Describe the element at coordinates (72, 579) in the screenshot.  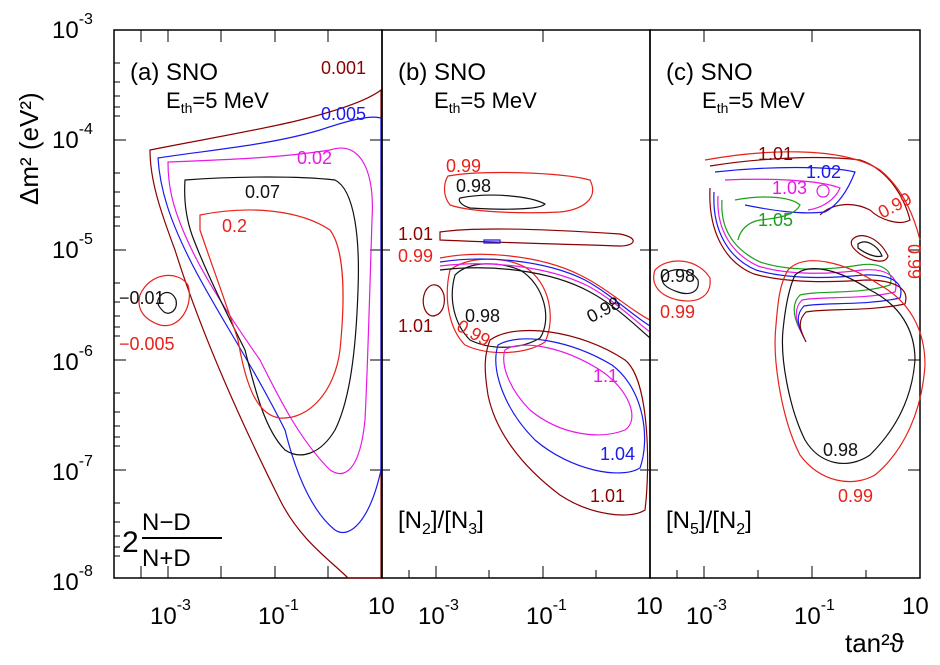
I see `y-tick-label: 10⁻⁸` at that location.